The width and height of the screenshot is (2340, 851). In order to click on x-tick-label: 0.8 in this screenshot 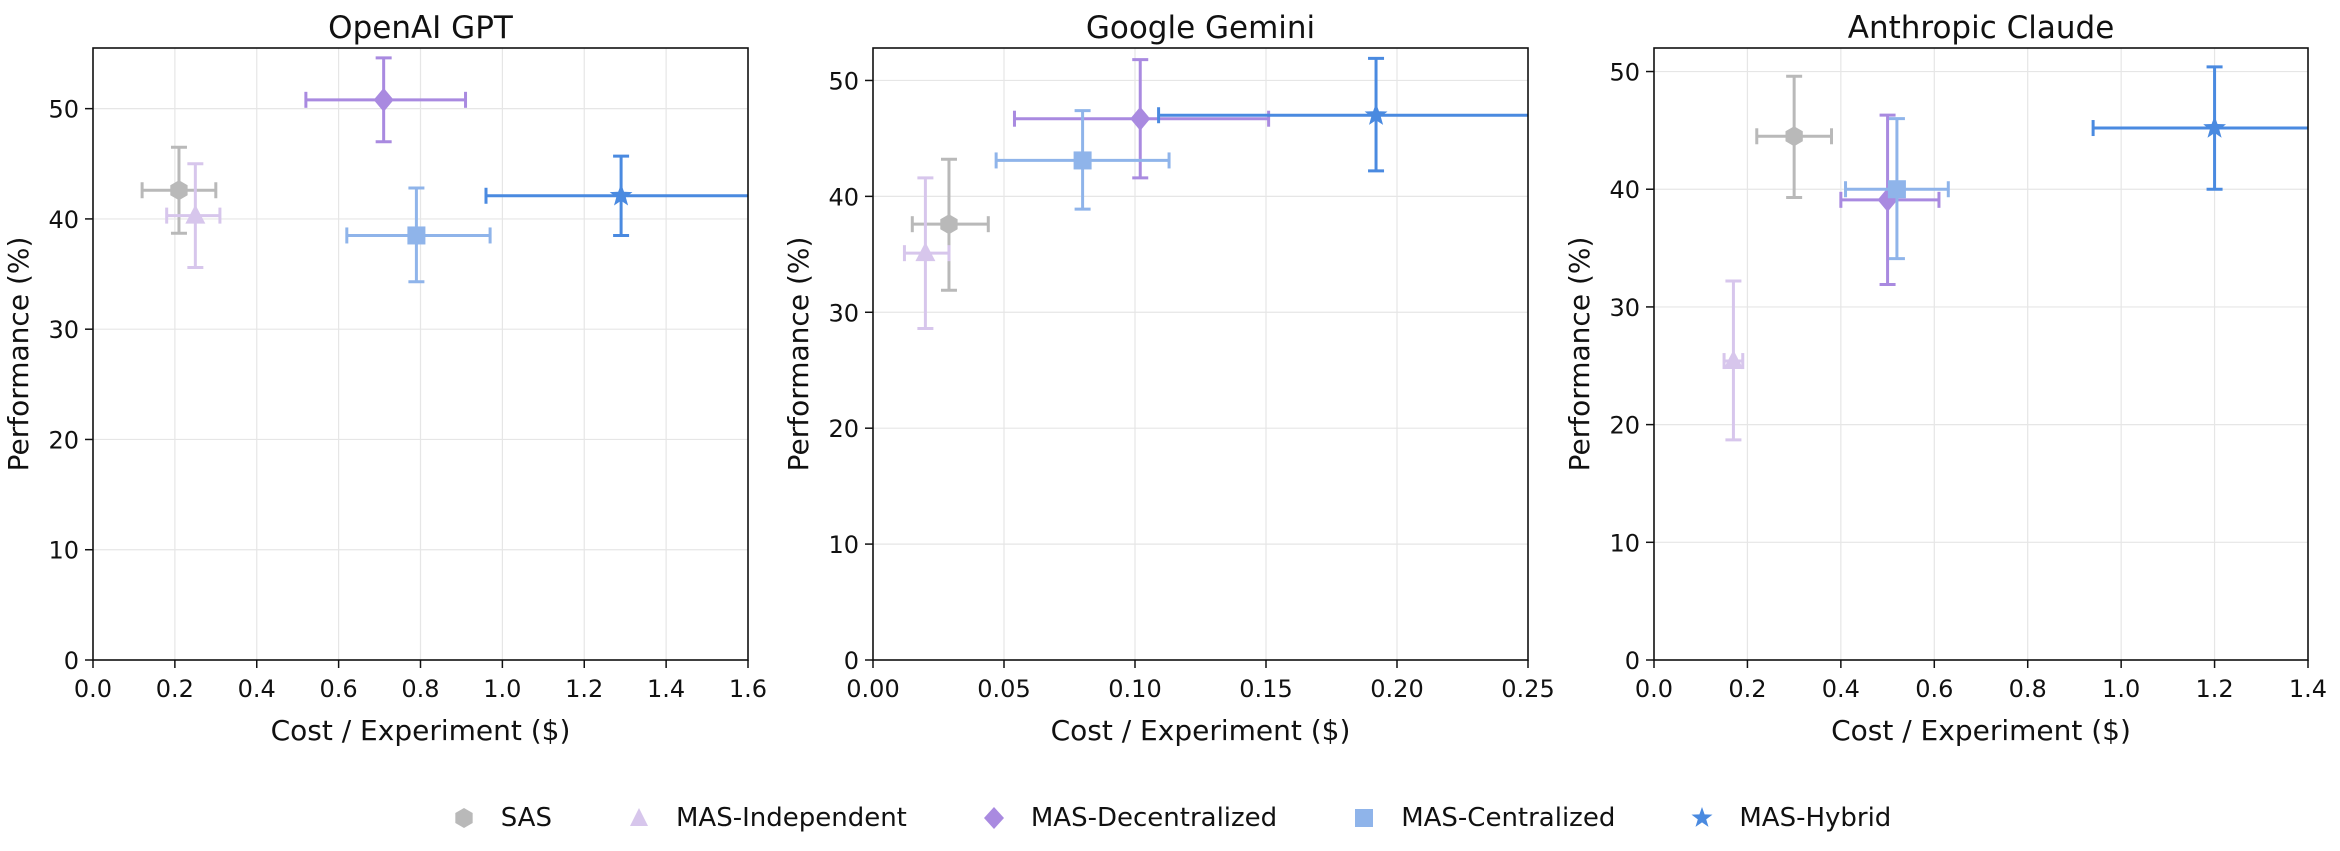, I will do `click(420, 689)`.